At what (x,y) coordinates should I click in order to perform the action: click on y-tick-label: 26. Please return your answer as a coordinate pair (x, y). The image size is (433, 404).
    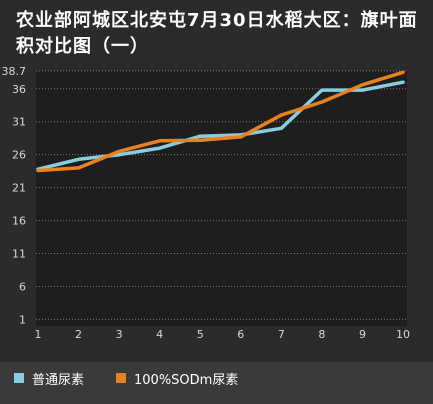
    Looking at the image, I should click on (19, 155).